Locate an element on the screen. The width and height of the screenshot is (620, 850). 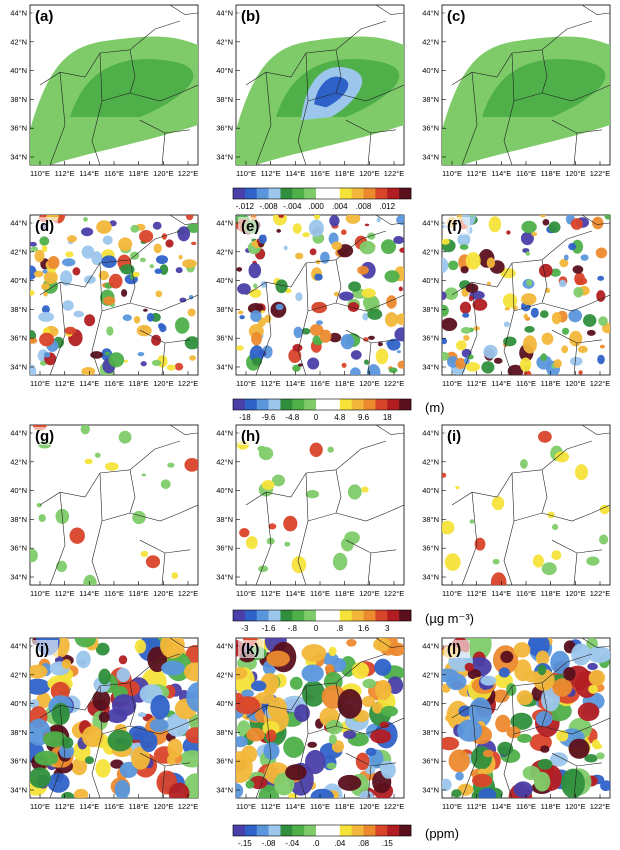
colorbar-tick-label: -9.6 is located at coordinates (269, 417).